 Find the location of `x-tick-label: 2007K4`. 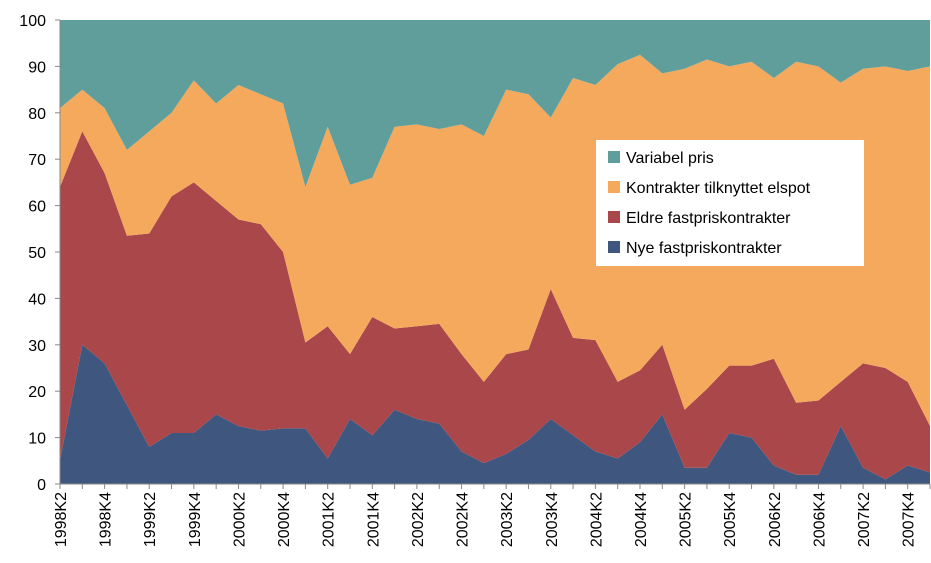

x-tick-label: 2007K4 is located at coordinates (909, 519).